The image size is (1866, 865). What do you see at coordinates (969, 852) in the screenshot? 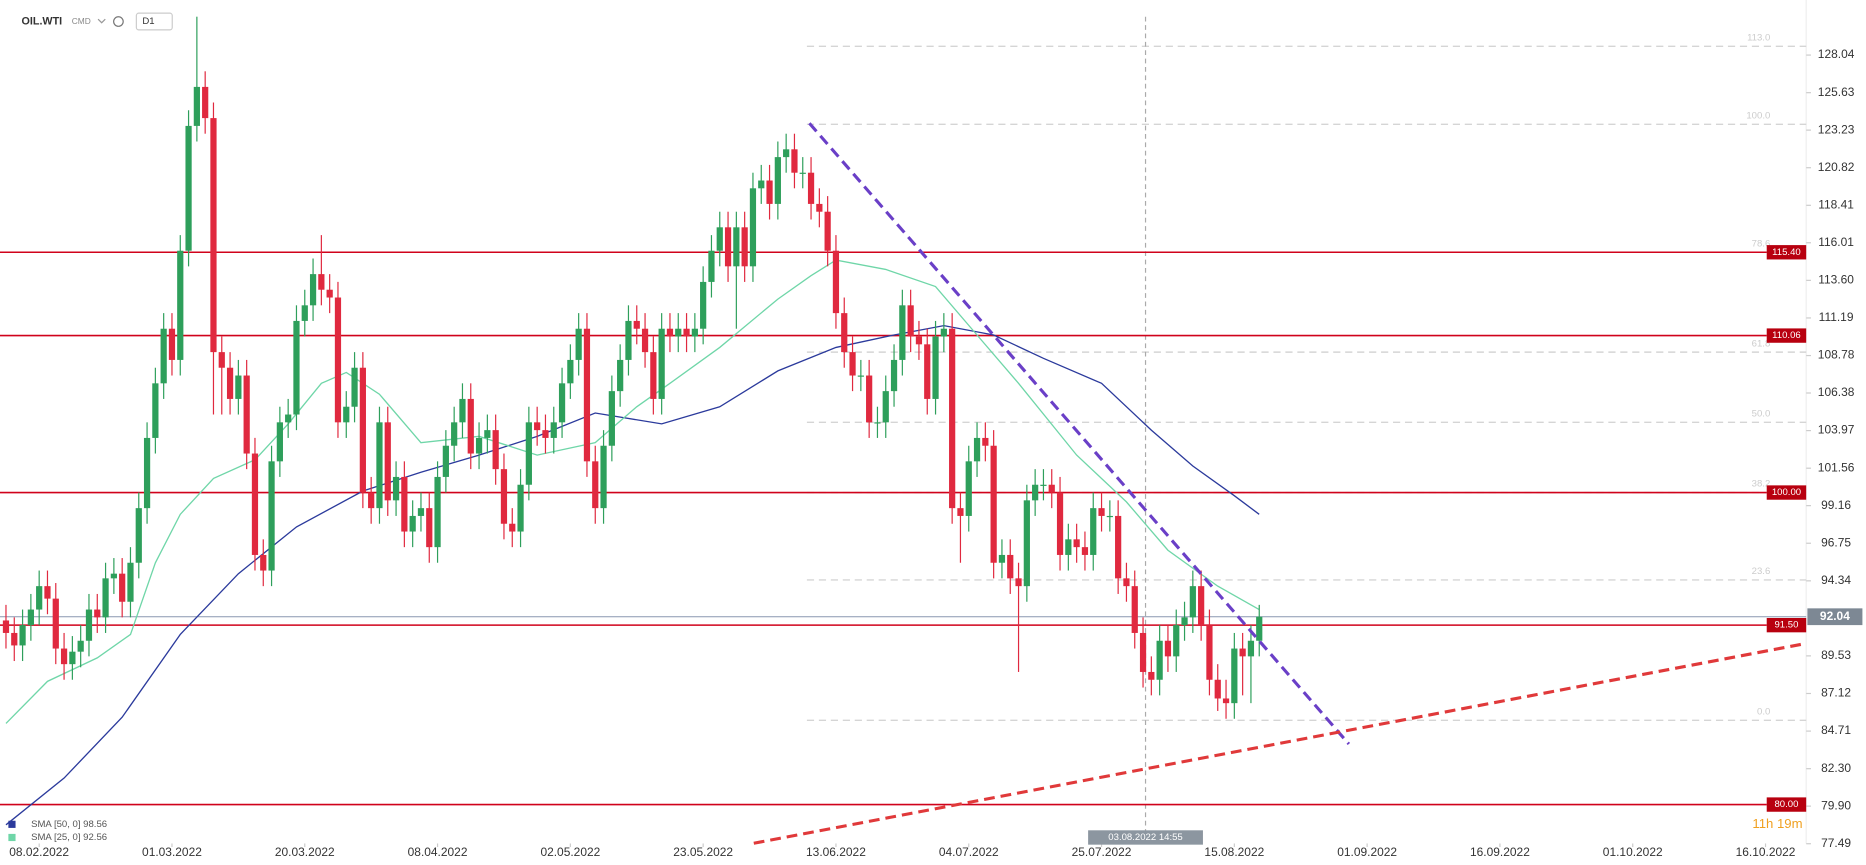
I see `x-tick-label: 04.07.2022` at bounding box center [969, 852].